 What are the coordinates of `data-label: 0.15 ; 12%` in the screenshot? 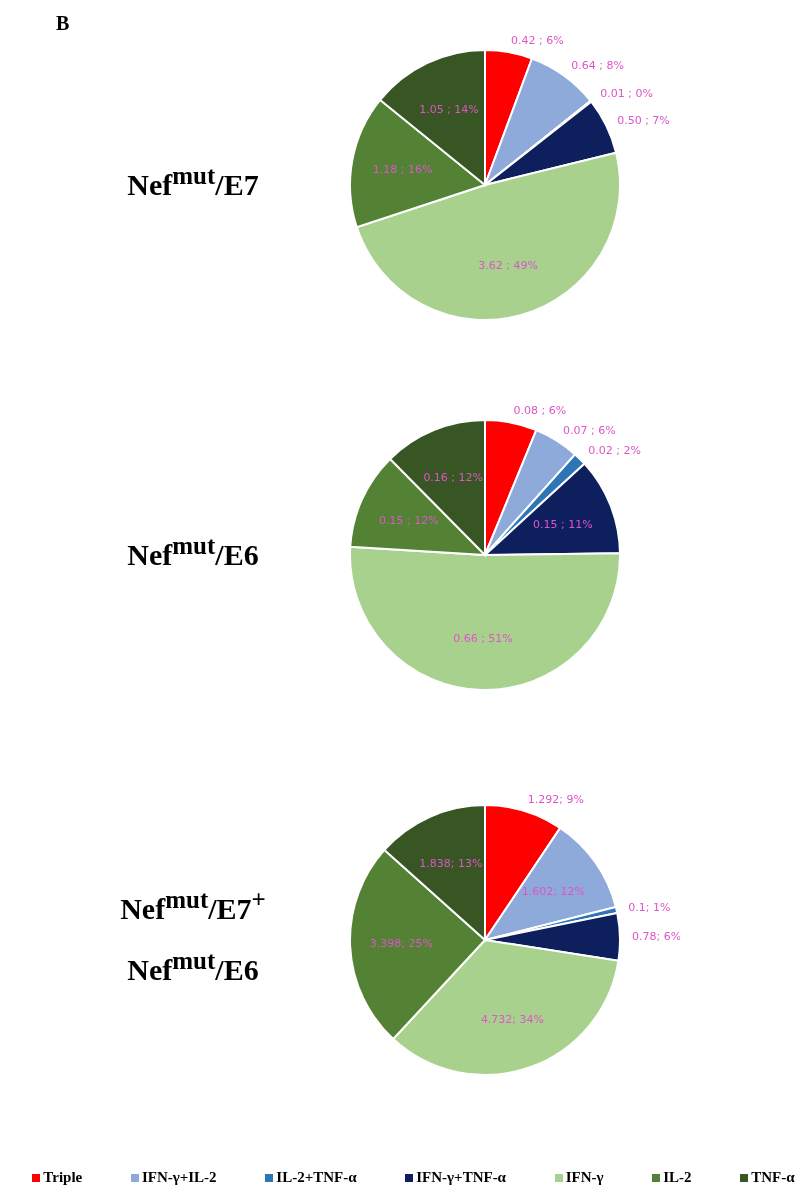 It's located at (408, 520).